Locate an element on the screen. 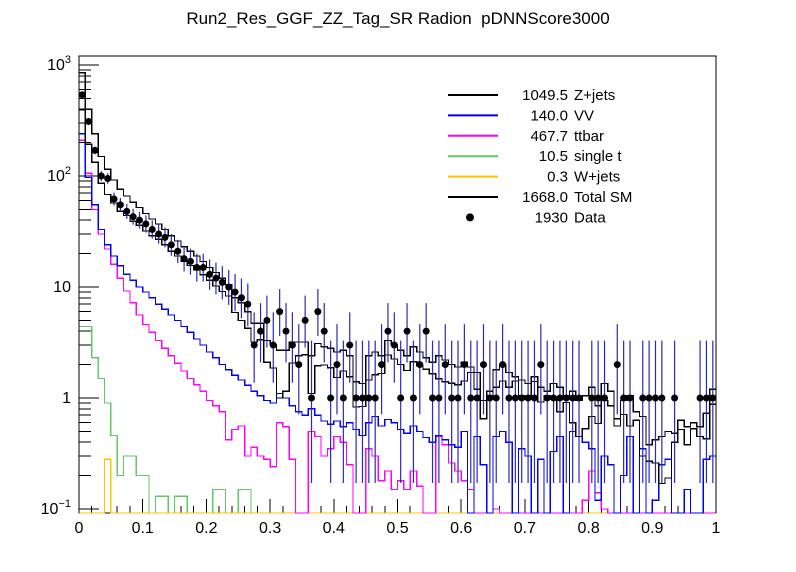 This screenshot has width=796, height=572. legend-entry-total-sm: 1668.0 Total SM is located at coordinates (540, 197).